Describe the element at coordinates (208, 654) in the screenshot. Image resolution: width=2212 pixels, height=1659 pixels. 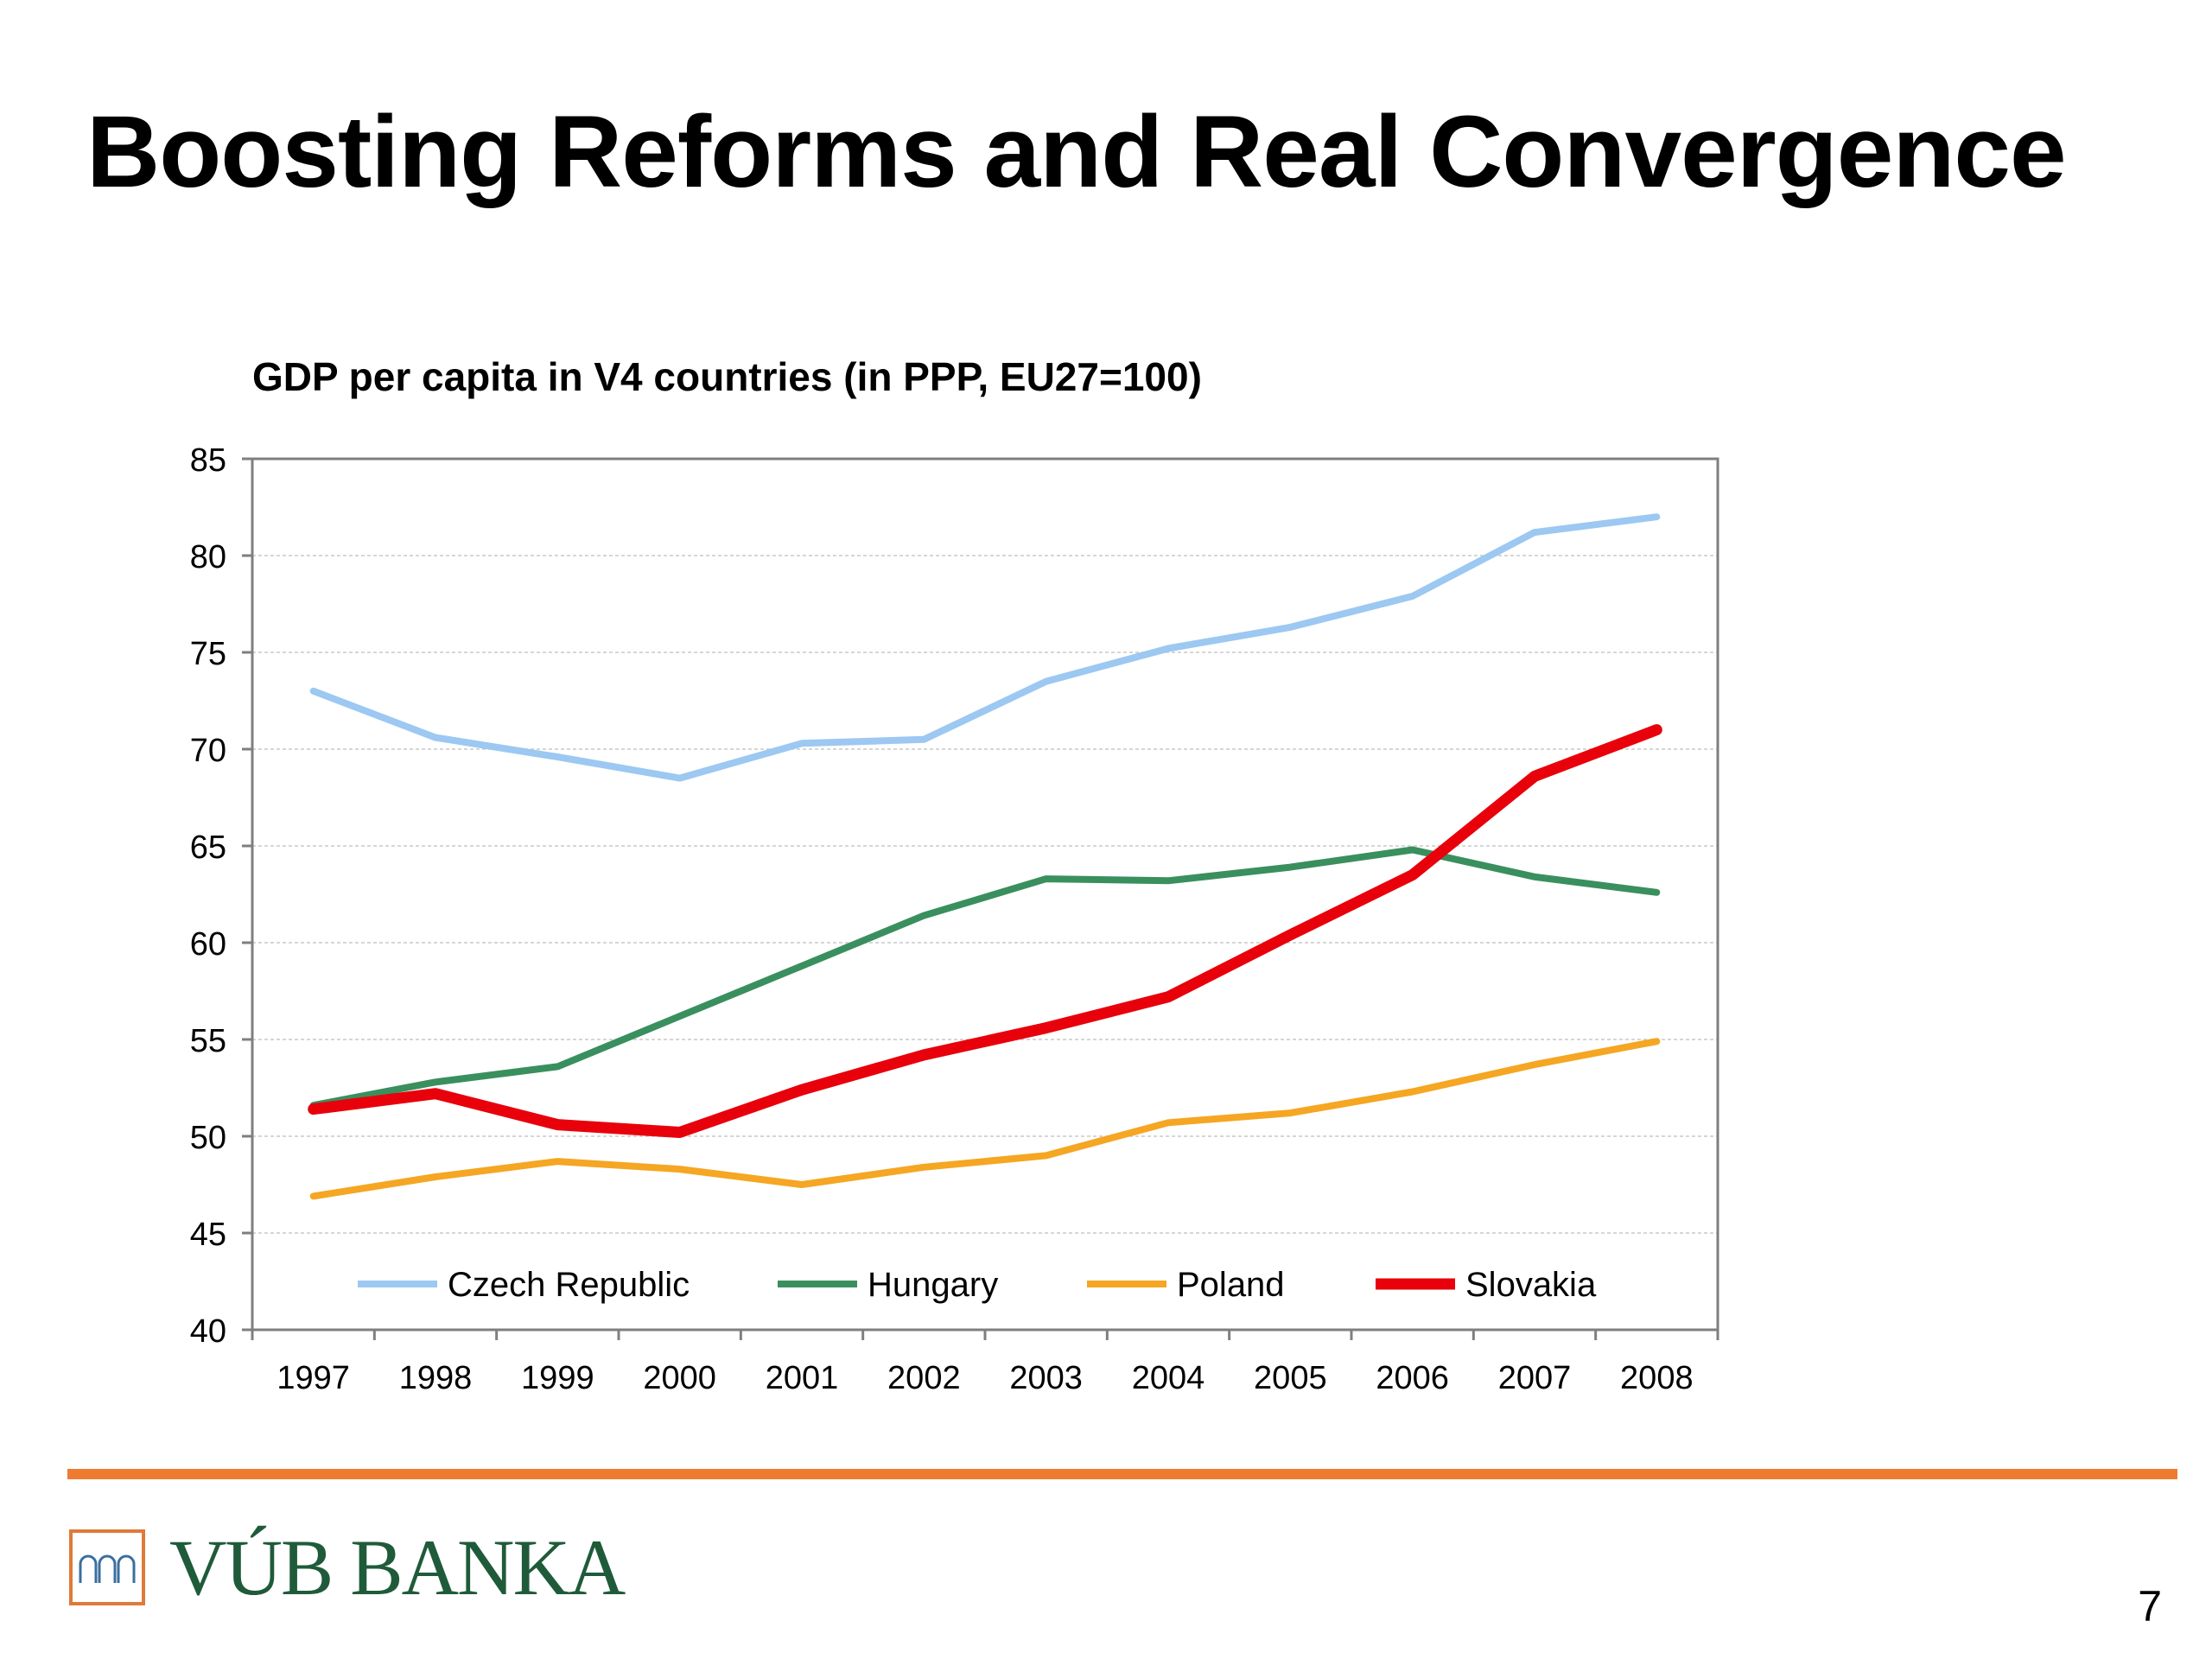
I see `y-tick-label: 75` at that location.